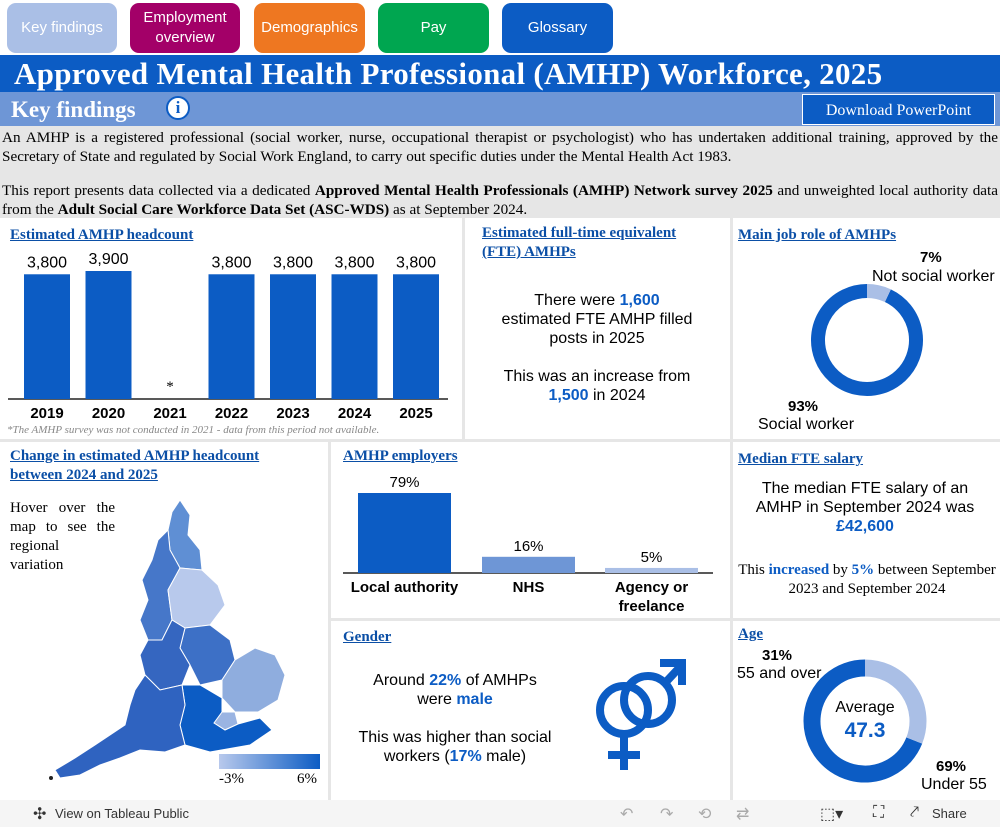  Describe the element at coordinates (62, 28) in the screenshot. I see `tab-key-findings: Key findings` at that location.